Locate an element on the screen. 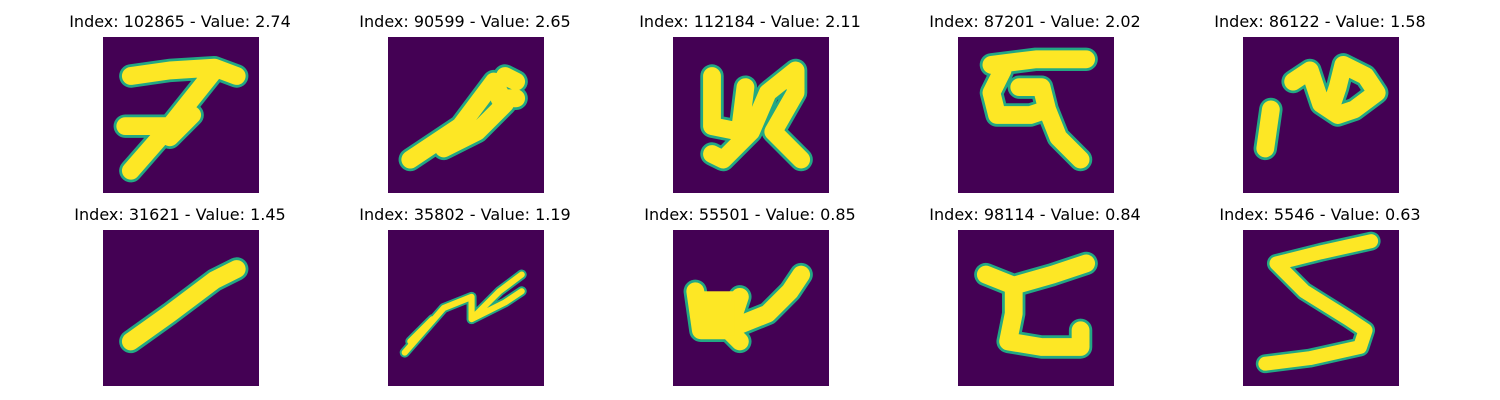 This screenshot has width=1500, height=400. panel-title: Index: 86122 - Value: 1.58 is located at coordinates (1320, 21).